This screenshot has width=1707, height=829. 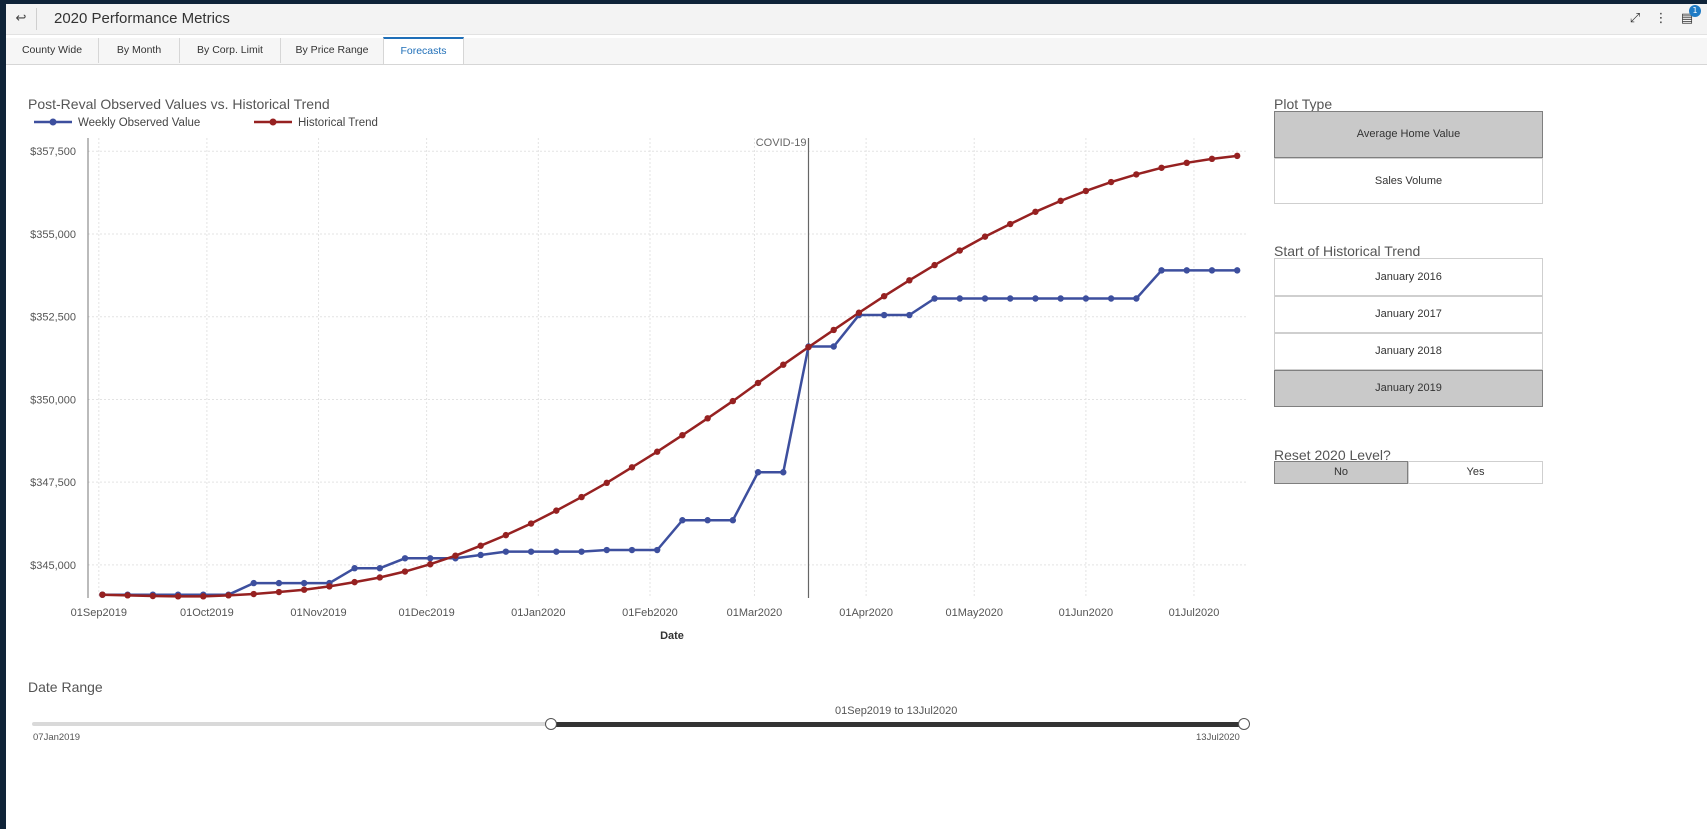 What do you see at coordinates (1408, 314) in the screenshot?
I see `trend-start-2017-button: January 2017` at bounding box center [1408, 314].